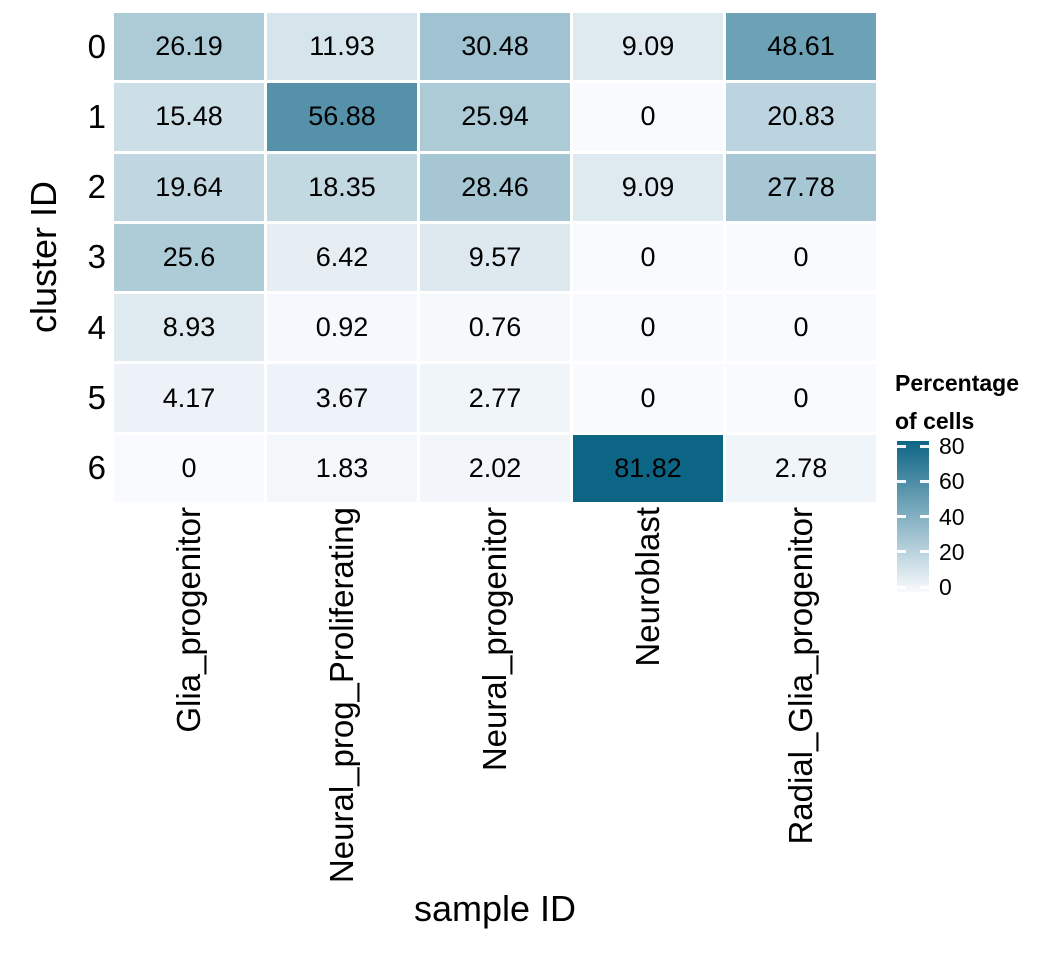 Image resolution: width=1056 pixels, height=960 pixels. I want to click on heatmap-cell-value: 1.83, so click(342, 467).